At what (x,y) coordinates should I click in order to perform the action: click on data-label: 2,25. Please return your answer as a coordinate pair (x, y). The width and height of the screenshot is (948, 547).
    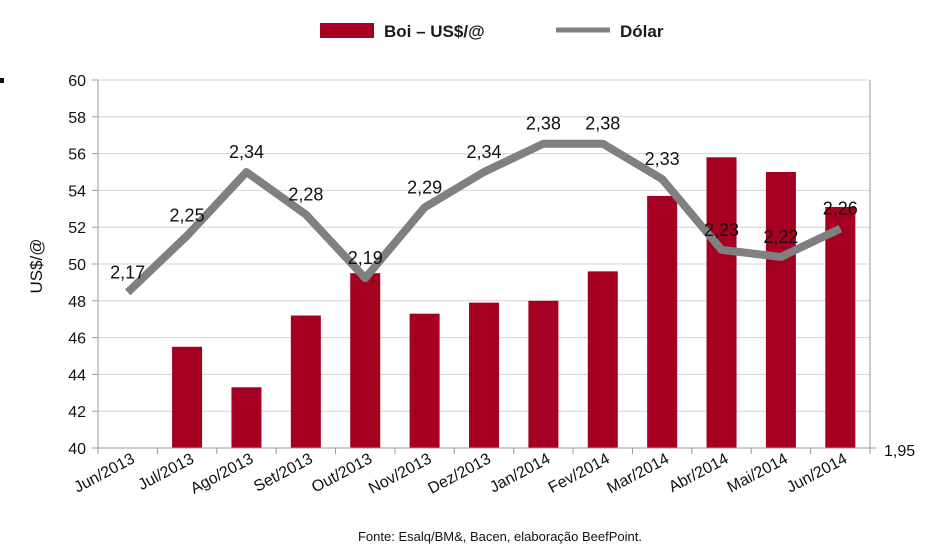
    Looking at the image, I should click on (187, 216).